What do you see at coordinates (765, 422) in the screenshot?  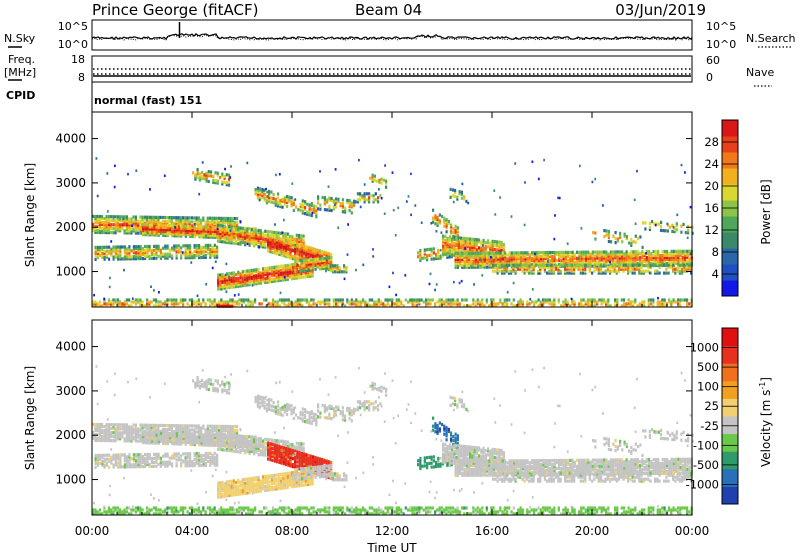 I see `velocity-colorbar-label: Velocity [m s-1]` at bounding box center [765, 422].